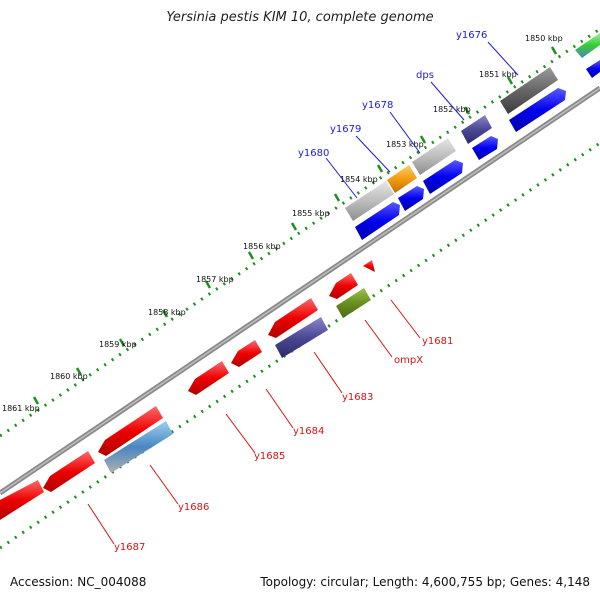 The height and width of the screenshot is (600, 600). Describe the element at coordinates (311, 213) in the screenshot. I see `tick-label: 1855 kbp` at that location.